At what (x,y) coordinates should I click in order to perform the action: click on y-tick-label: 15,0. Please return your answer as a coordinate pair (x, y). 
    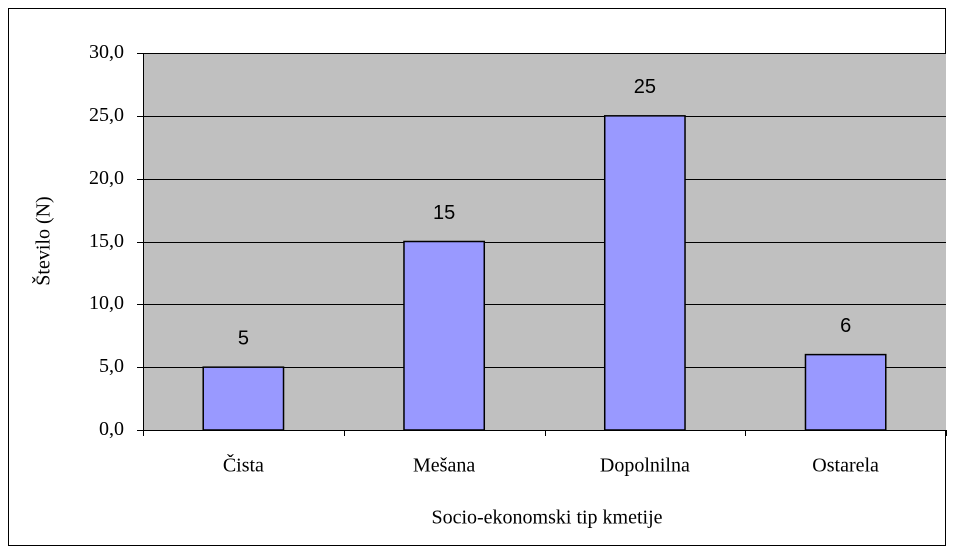
    Looking at the image, I should click on (106, 241).